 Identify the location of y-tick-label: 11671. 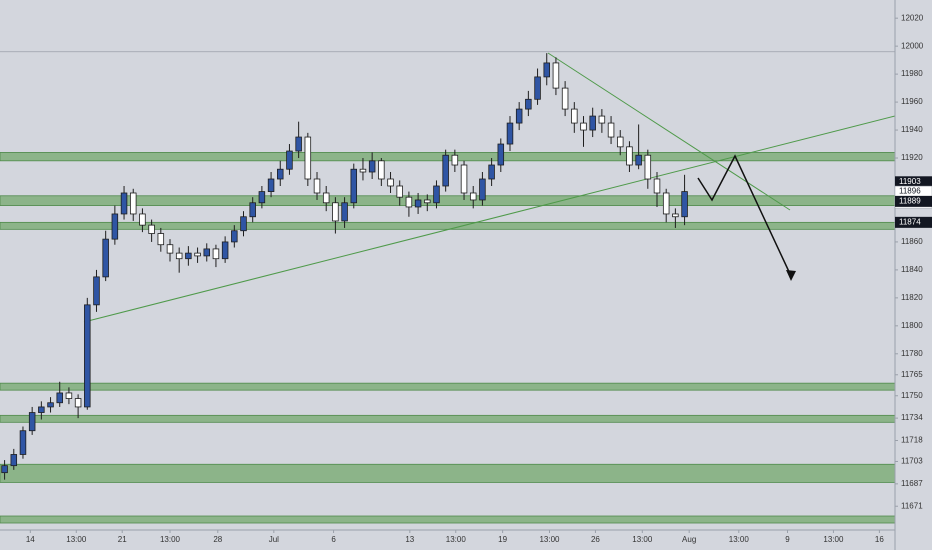
(912, 505).